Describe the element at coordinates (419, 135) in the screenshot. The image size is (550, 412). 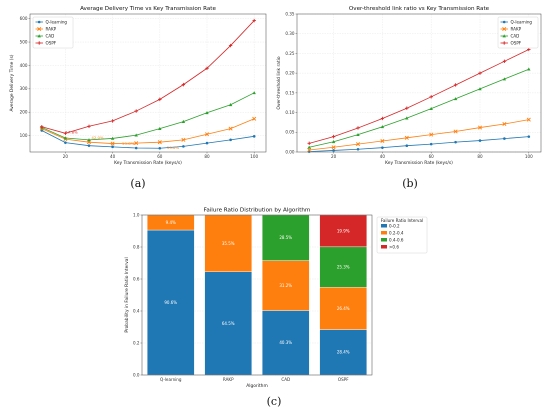
I see `series-line-RAKP` at that location.